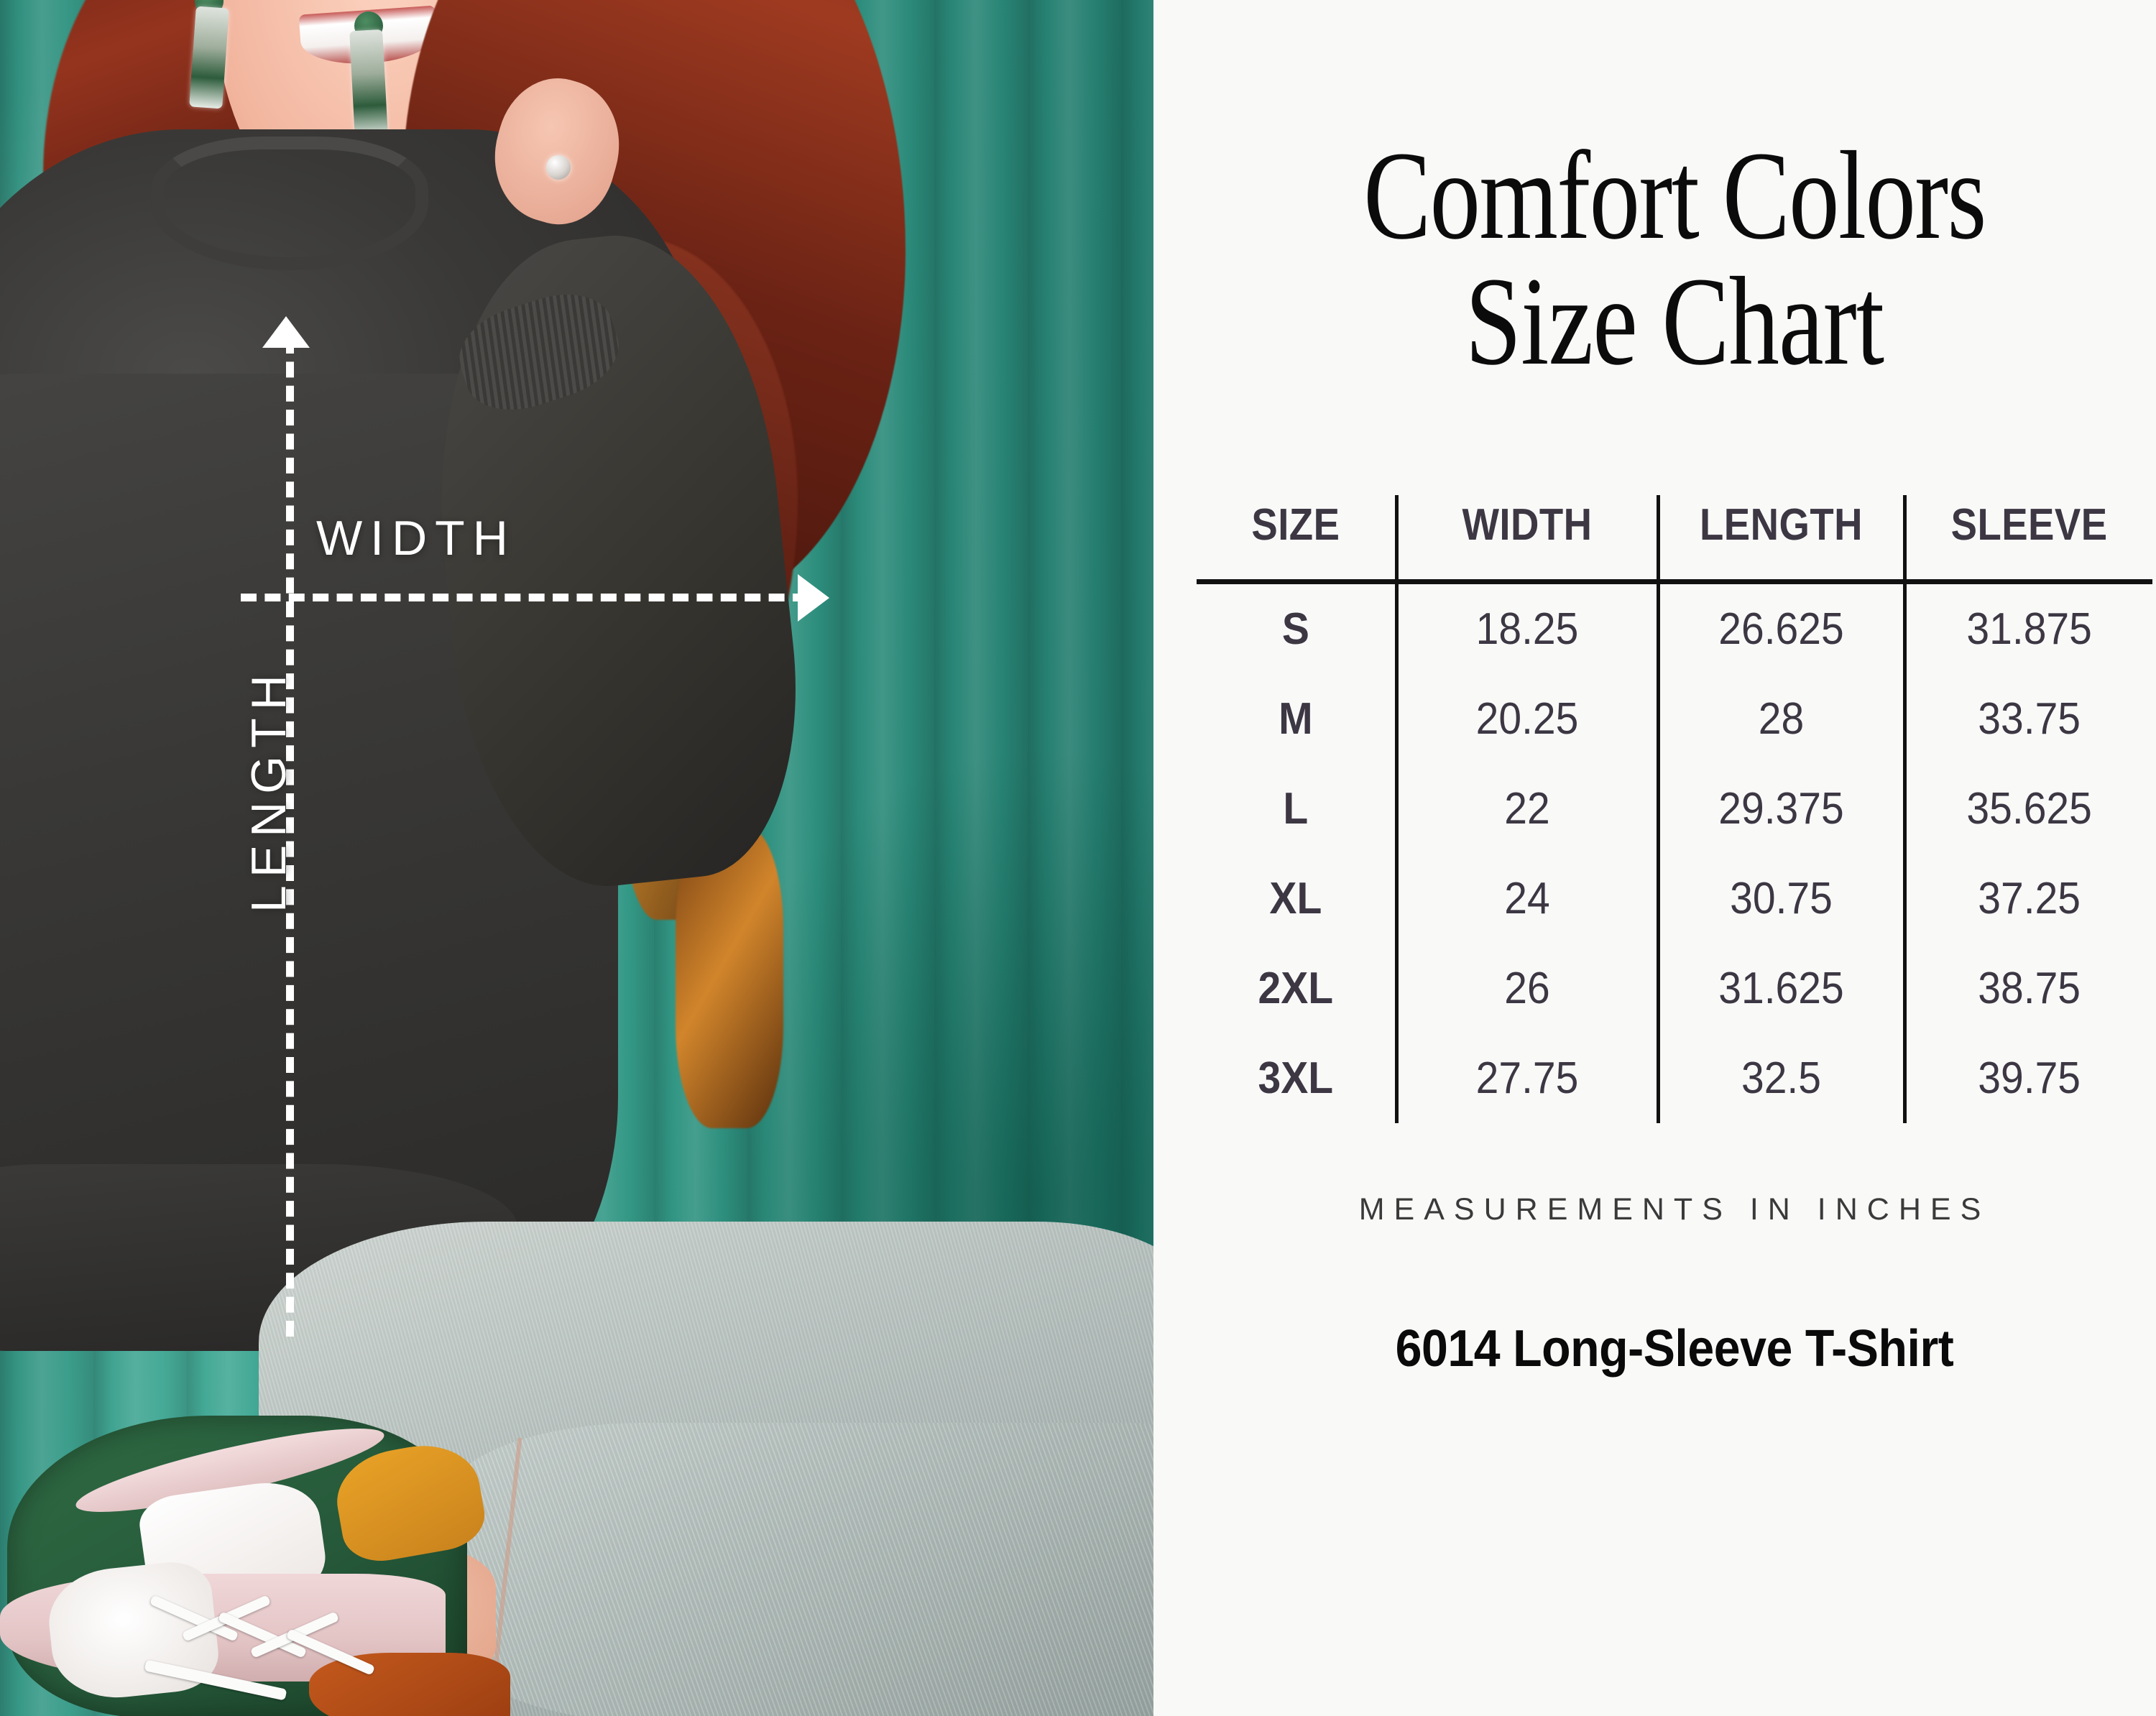 The height and width of the screenshot is (1716, 2156). I want to click on cell-length: 31.625, so click(1780, 988).